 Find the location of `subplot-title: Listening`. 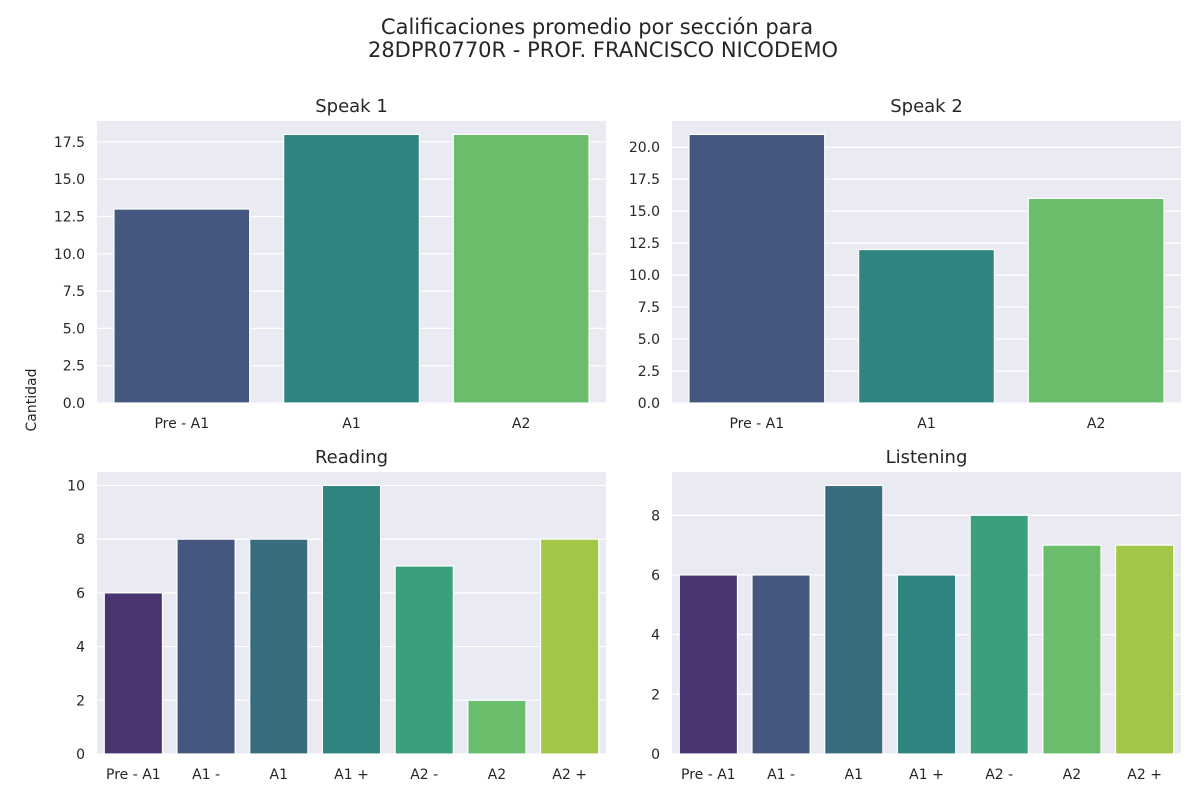

subplot-title: Listening is located at coordinates (927, 457).